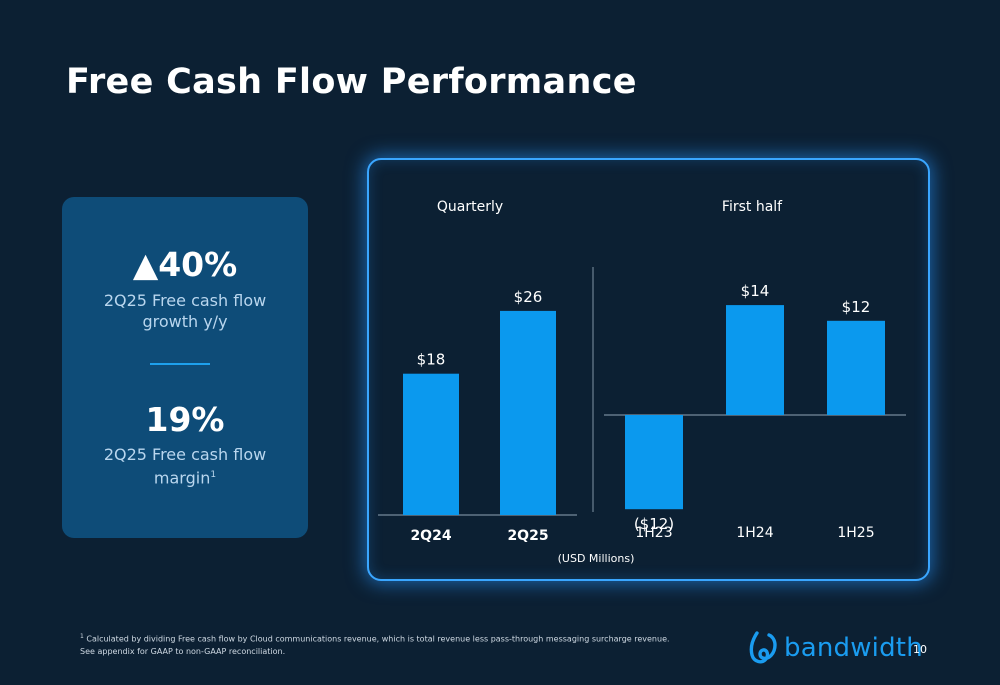  What do you see at coordinates (855, 533) in the screenshot?
I see `category-label-1h25: 1H25` at bounding box center [855, 533].